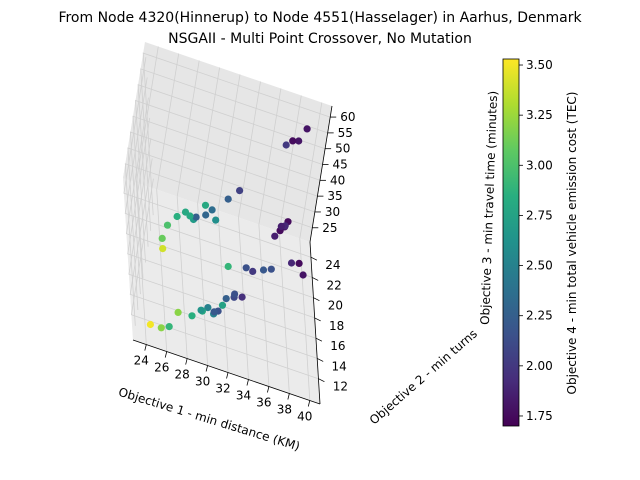 The height and width of the screenshot is (480, 640). What do you see at coordinates (337, 180) in the screenshot?
I see `z-tick-label: 40` at bounding box center [337, 180].